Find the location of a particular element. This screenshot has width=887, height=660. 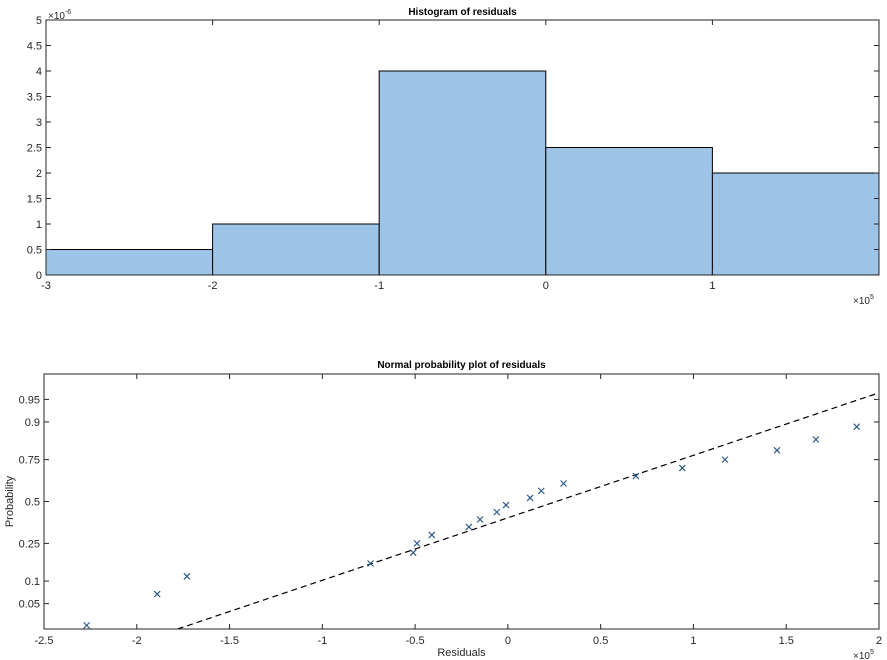

hist-x-tick-label: -1 is located at coordinates (379, 286).